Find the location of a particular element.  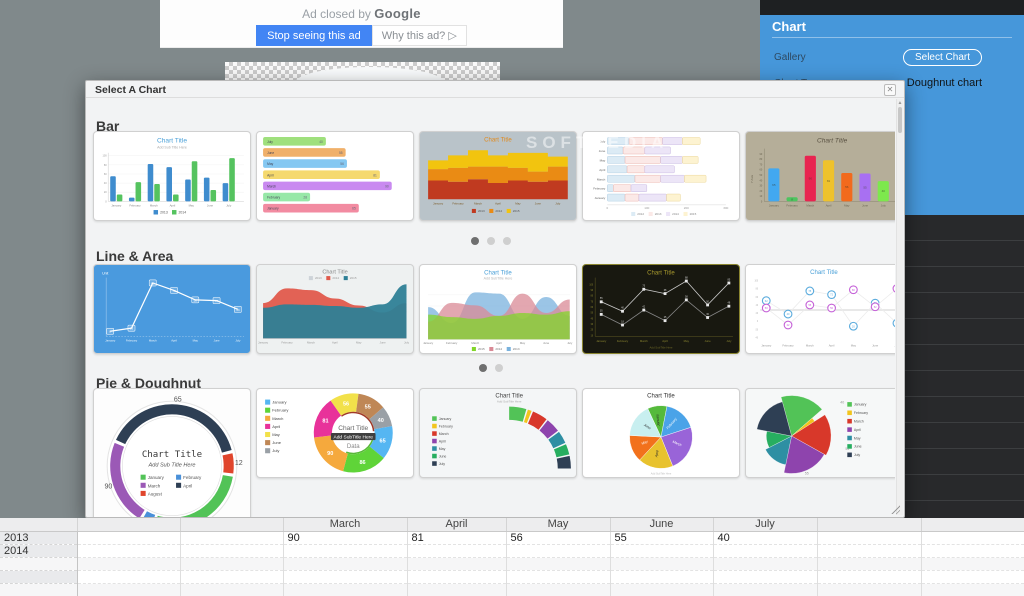

table-cell: 81 is located at coordinates (457, 538).